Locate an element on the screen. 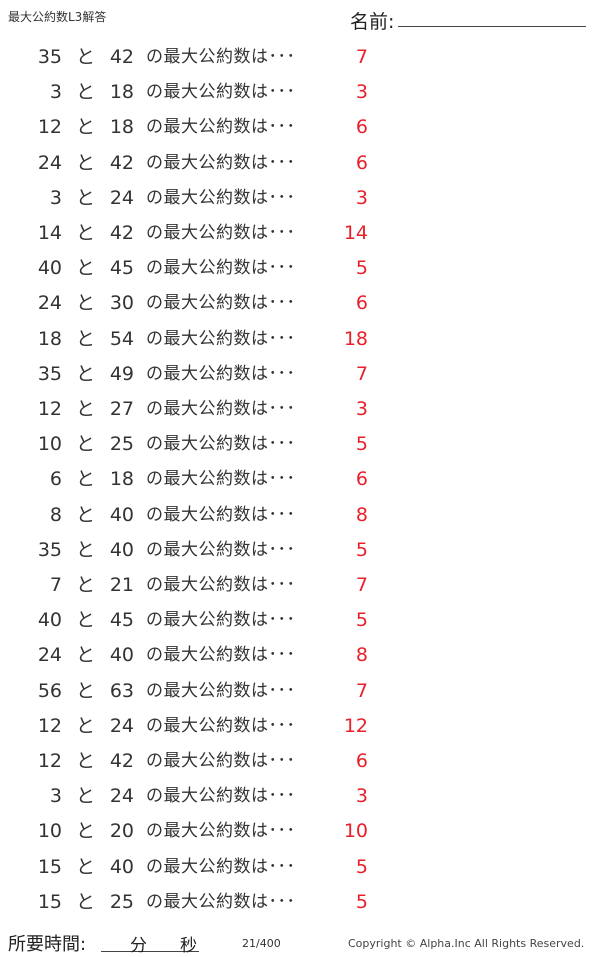 This screenshot has width=600, height=957. problem-row: 7 と 21 の最大公約数は･･･ 7 is located at coordinates (300, 585).